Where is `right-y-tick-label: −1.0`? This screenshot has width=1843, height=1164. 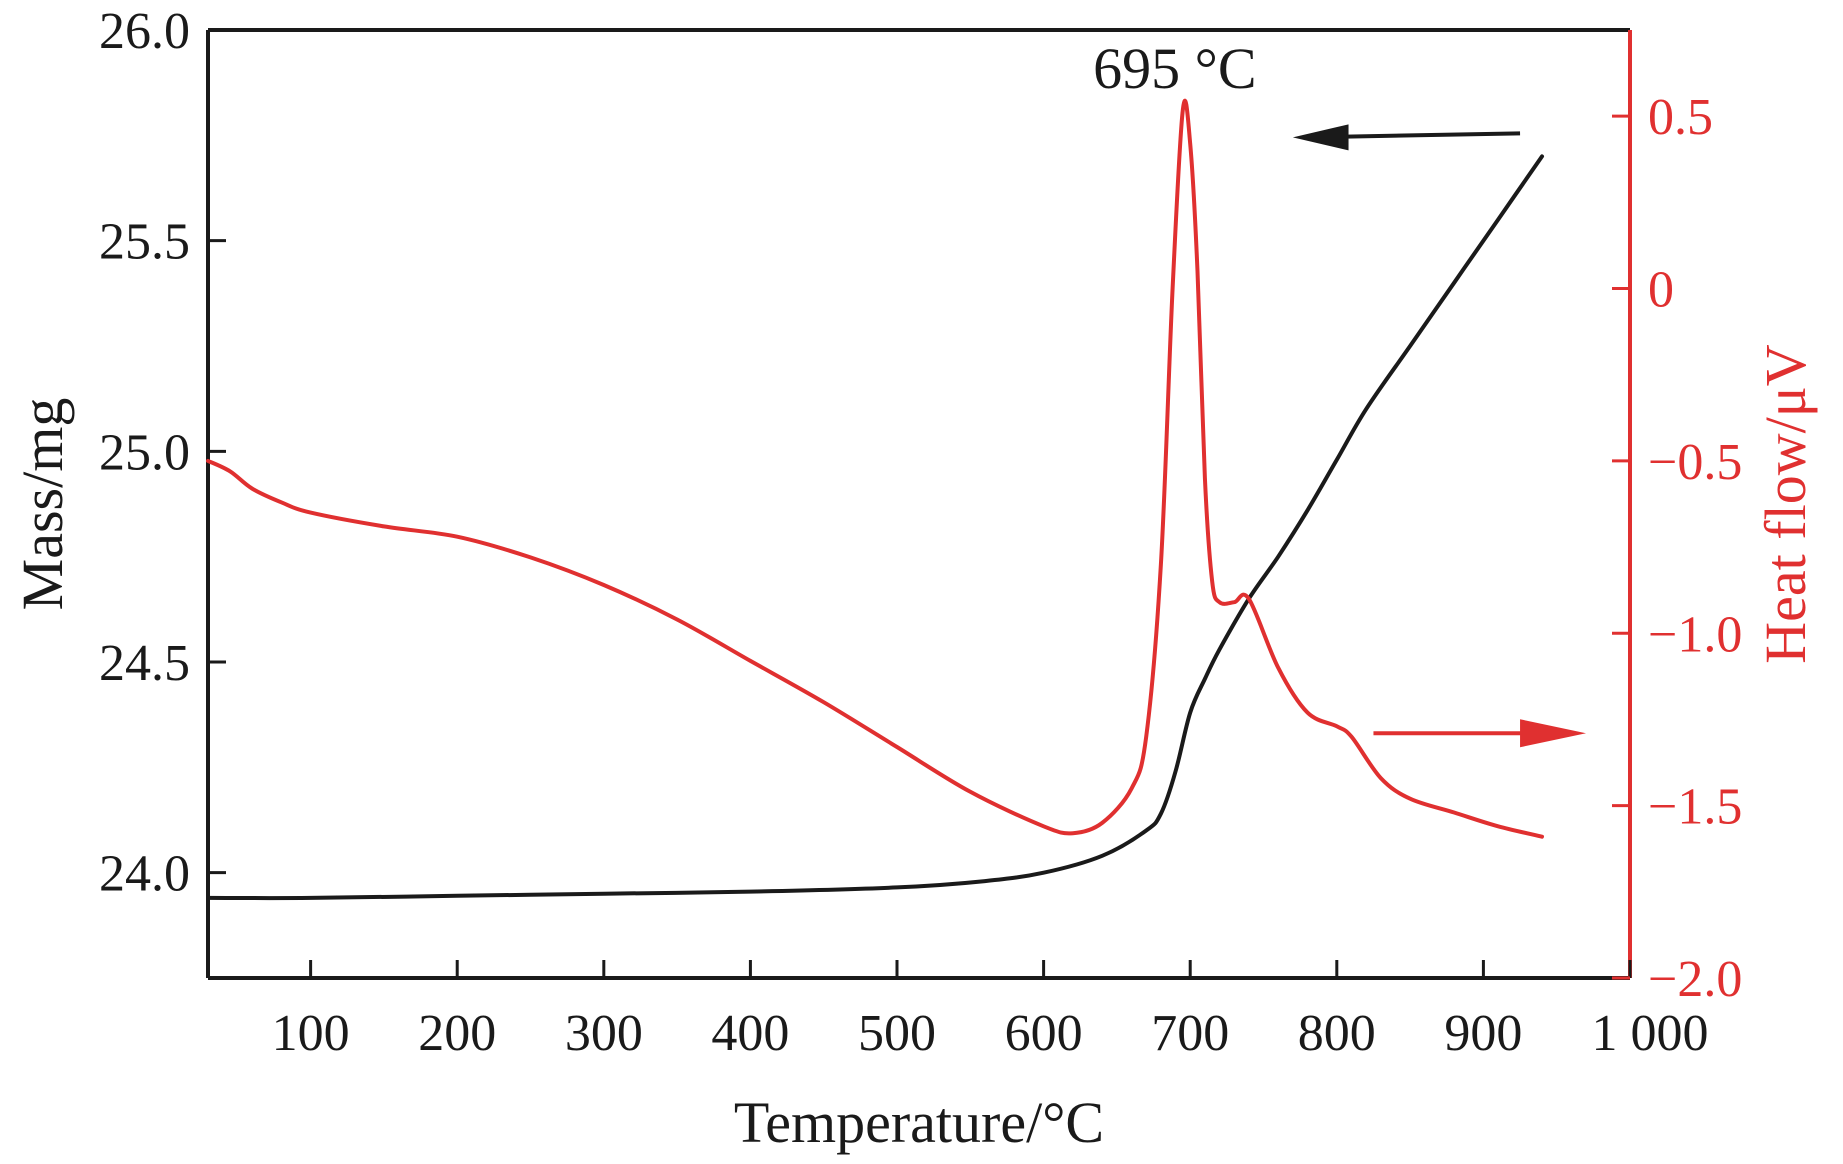
right-y-tick-label: −1.0 is located at coordinates (1695, 634).